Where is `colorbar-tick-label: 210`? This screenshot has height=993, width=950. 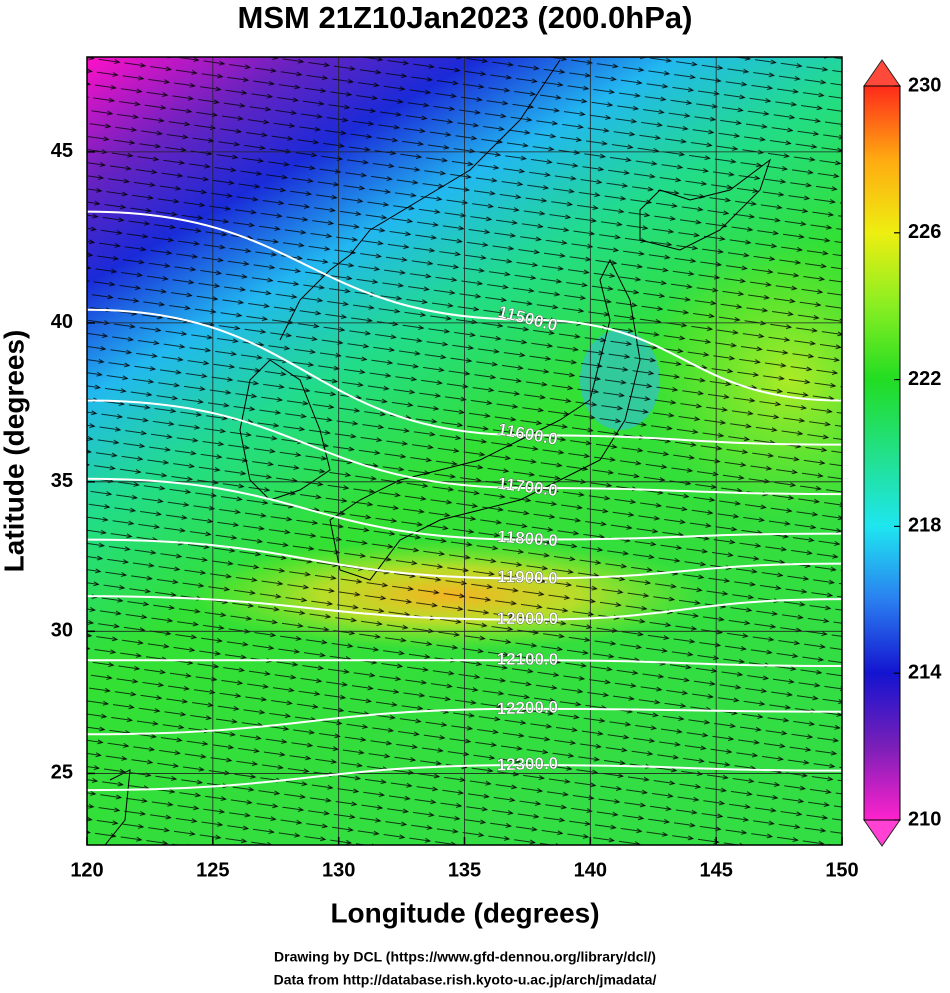
colorbar-tick-label: 210 is located at coordinates (924, 819).